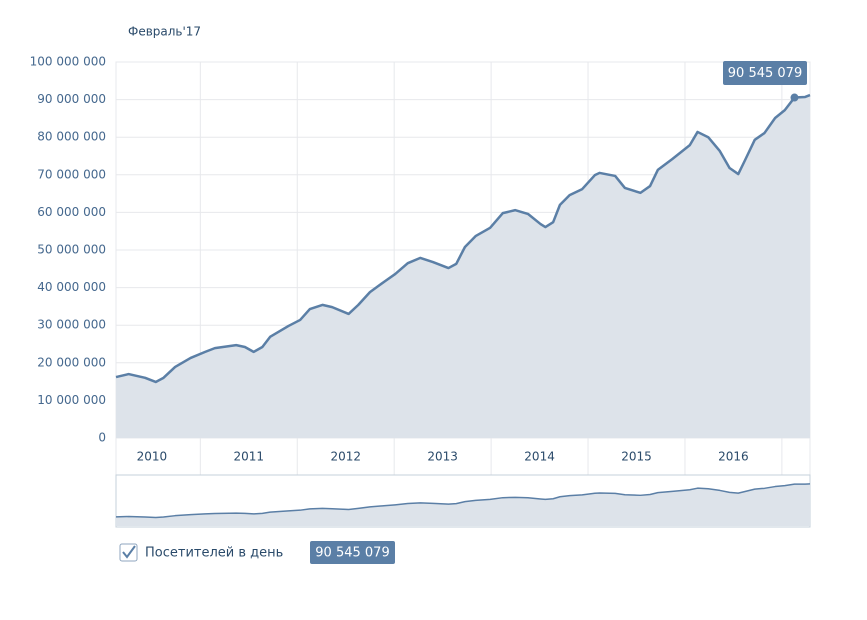 The height and width of the screenshot is (620, 867). Describe the element at coordinates (152, 457) in the screenshot. I see `x-tick-label: 2010` at that location.